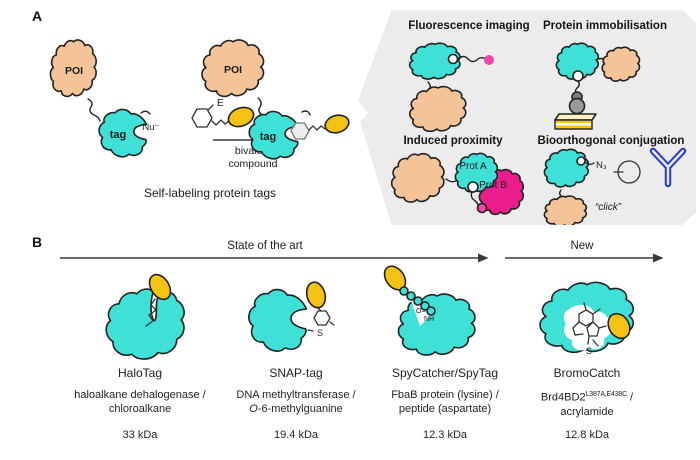  What do you see at coordinates (587, 435) in the screenshot?
I see `tag-mass-bromocatch: 12.8 kDa` at bounding box center [587, 435].